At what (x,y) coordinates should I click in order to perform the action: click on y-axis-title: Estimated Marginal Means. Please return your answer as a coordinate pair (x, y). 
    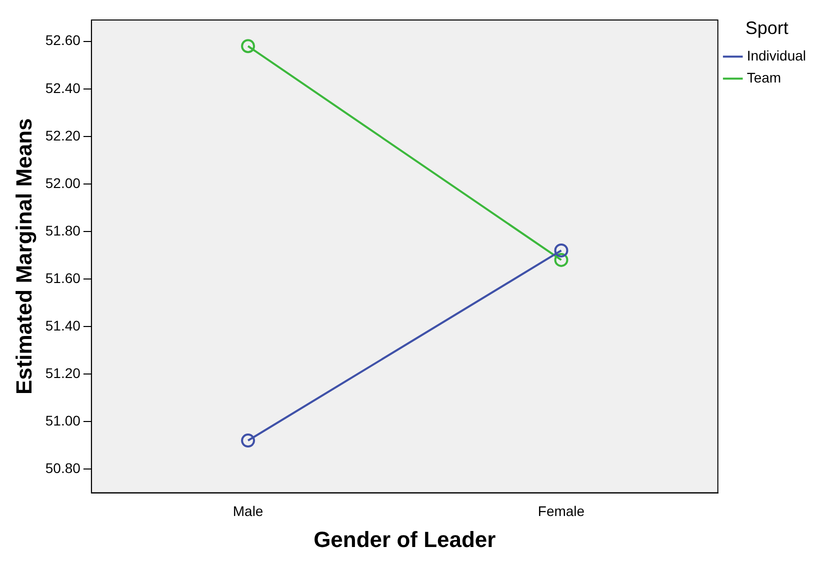
    Looking at the image, I should click on (23, 256).